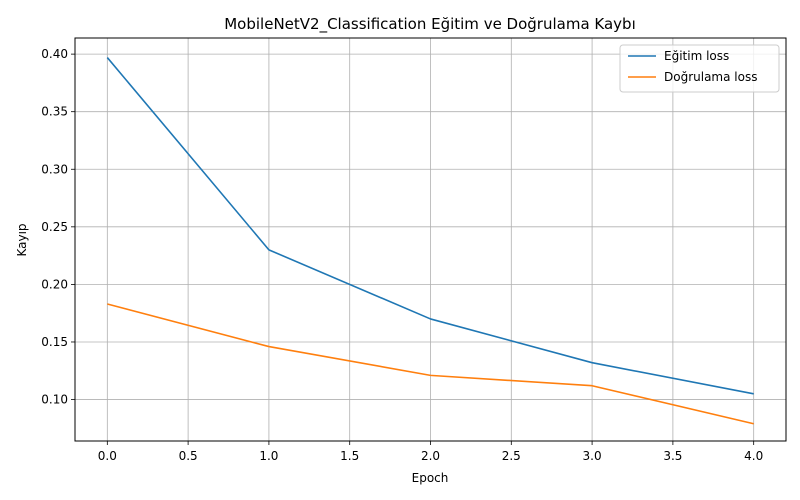 This screenshot has height=500, width=800. I want to click on y-tick-label: 0.40, so click(54, 54).